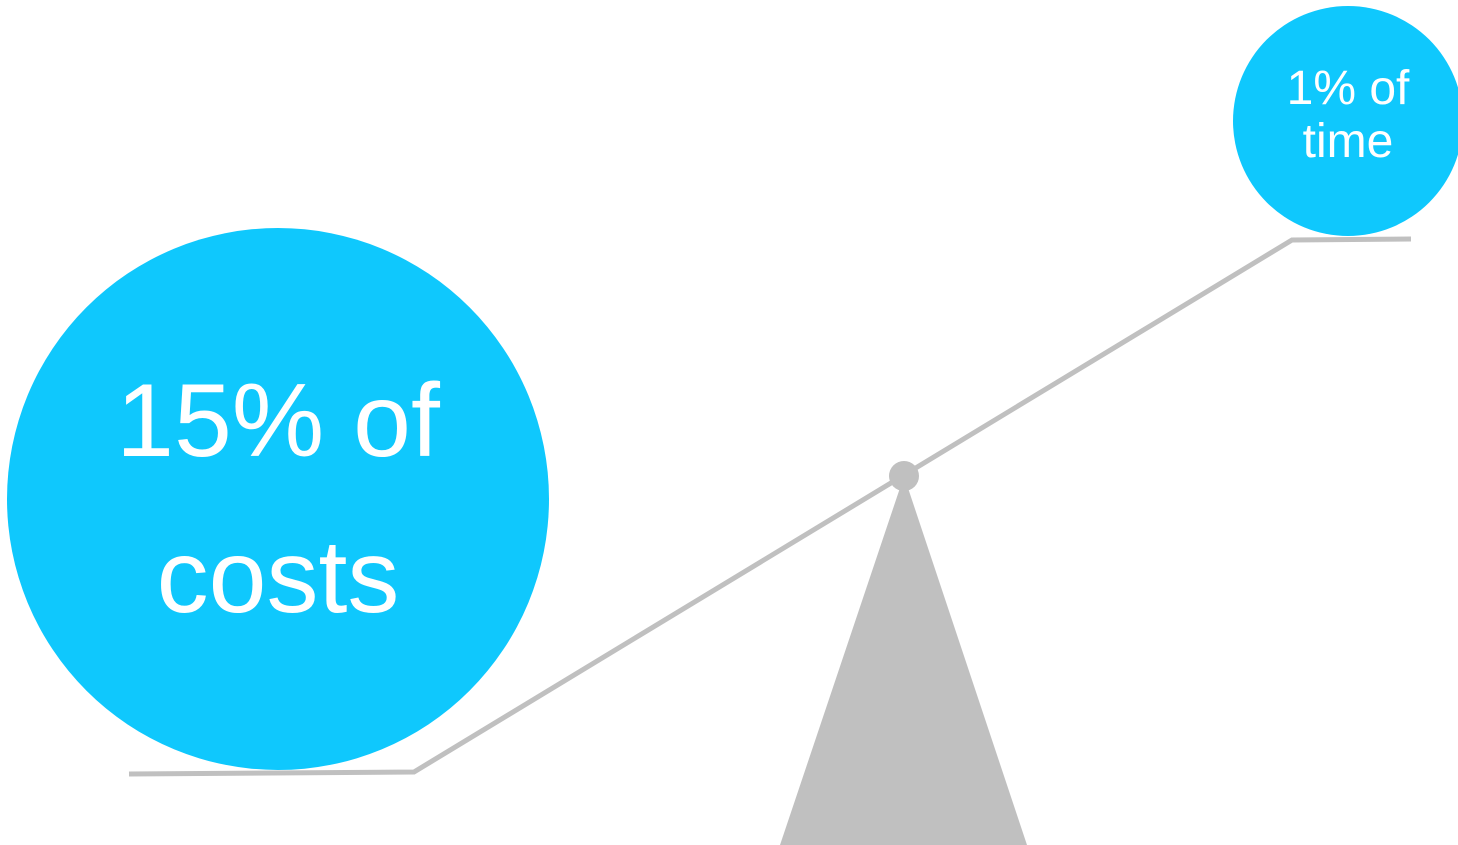  Describe the element at coordinates (904, 476) in the screenshot. I see `pivot-point` at that location.